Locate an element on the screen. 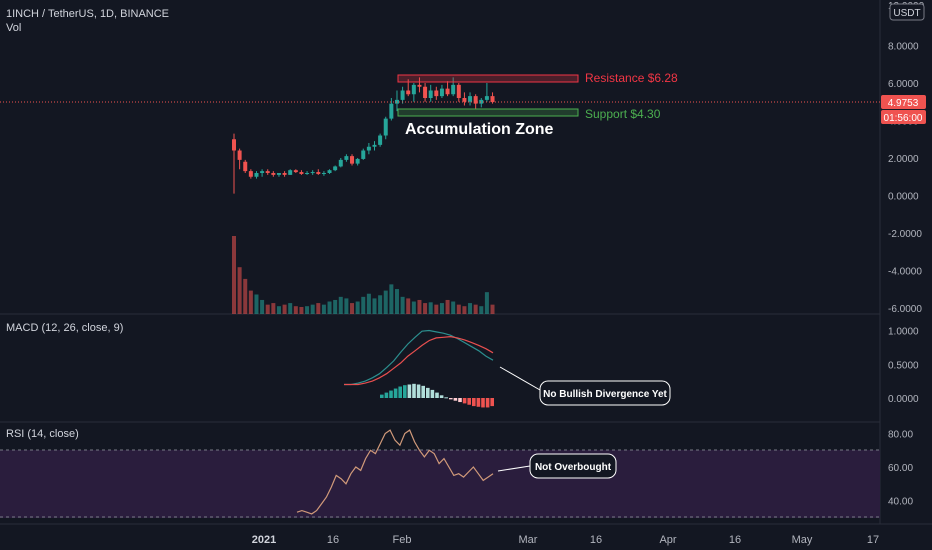 The height and width of the screenshot is (550, 932). support-label: Support $4.30 is located at coordinates (623, 114).